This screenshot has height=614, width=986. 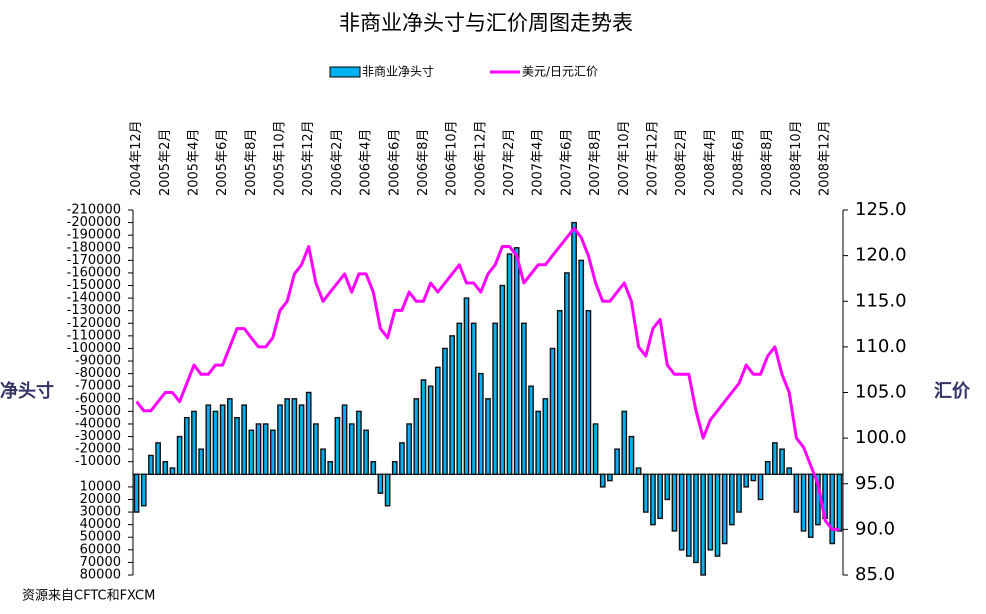 I want to click on y-tick-label: -120000, so click(x=94, y=323).